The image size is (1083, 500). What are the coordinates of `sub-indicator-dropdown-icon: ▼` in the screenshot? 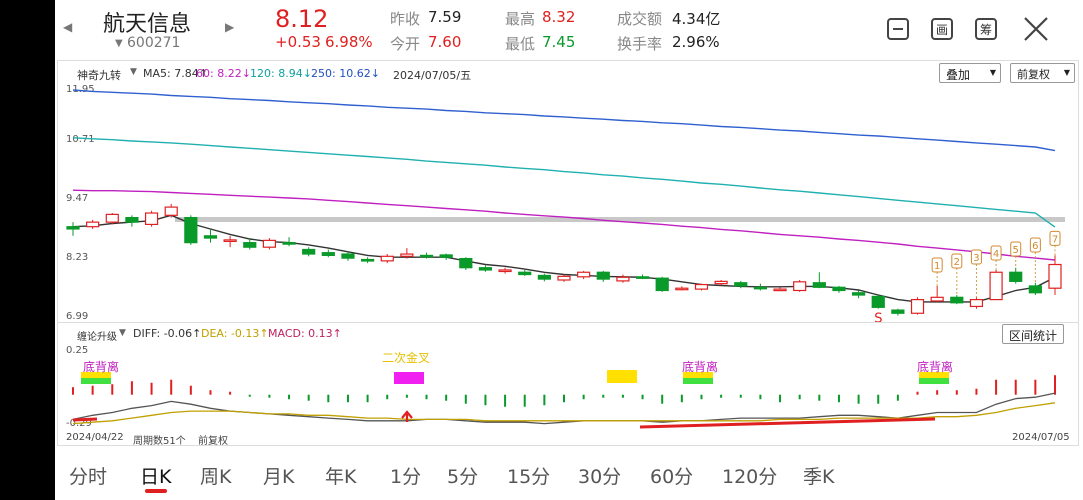 It's located at (122, 333).